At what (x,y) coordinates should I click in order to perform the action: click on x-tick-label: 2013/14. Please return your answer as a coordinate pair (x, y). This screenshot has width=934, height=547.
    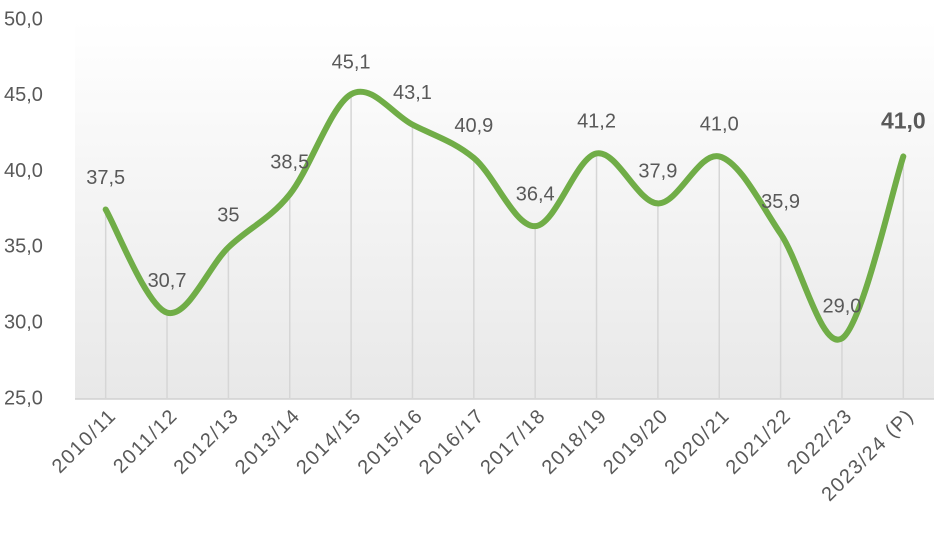
    Looking at the image, I should click on (268, 442).